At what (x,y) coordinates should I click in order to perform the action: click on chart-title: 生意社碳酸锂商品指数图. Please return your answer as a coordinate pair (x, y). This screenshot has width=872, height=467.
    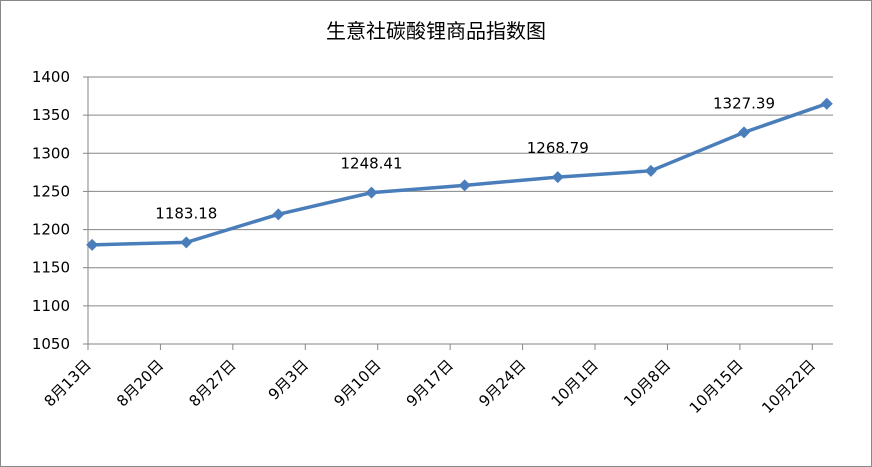
    Looking at the image, I should click on (436, 31).